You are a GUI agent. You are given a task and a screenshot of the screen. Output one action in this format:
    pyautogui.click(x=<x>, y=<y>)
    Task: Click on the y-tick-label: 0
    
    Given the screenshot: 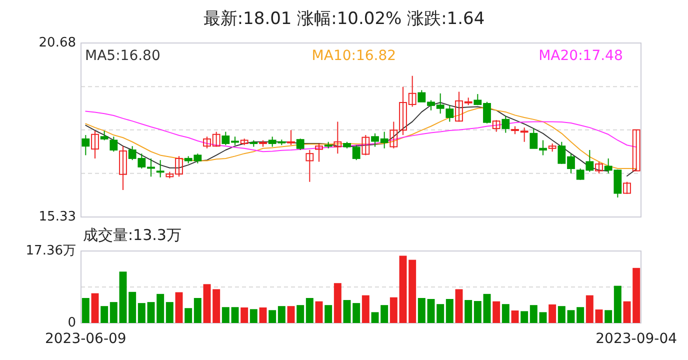 What is the action you would take?
    pyautogui.click(x=72, y=323)
    